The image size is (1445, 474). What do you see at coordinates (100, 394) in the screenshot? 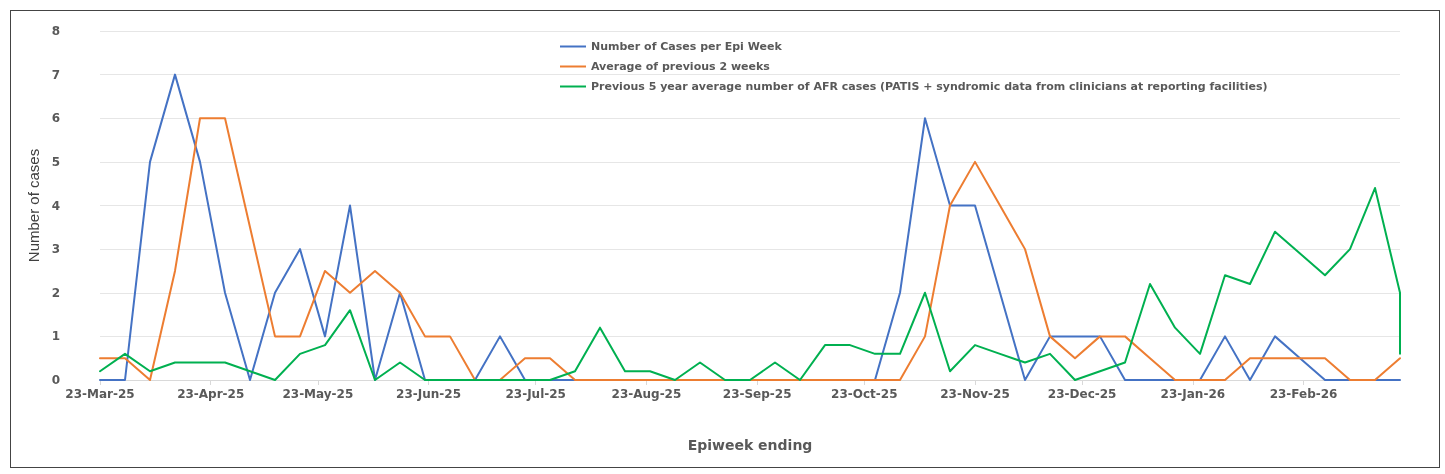
I see `x-tick-label: 23-Mar-25` at bounding box center [100, 394].